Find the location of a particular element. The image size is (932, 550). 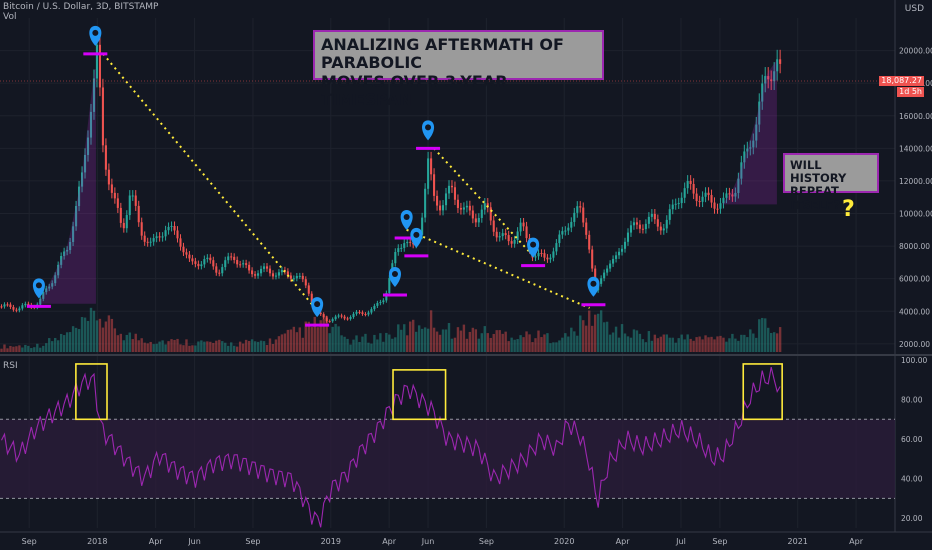

price-tick-label: 8000.00 is located at coordinates (914, 246).